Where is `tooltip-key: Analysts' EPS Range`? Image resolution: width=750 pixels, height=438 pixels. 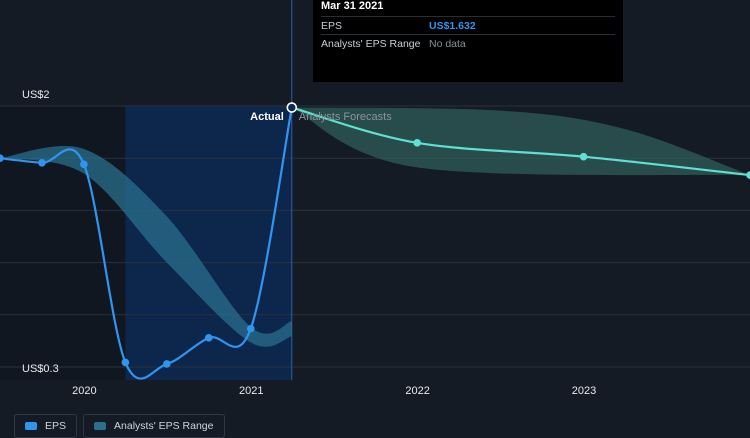 tooltip-key: Analysts' EPS Range is located at coordinates (371, 43).